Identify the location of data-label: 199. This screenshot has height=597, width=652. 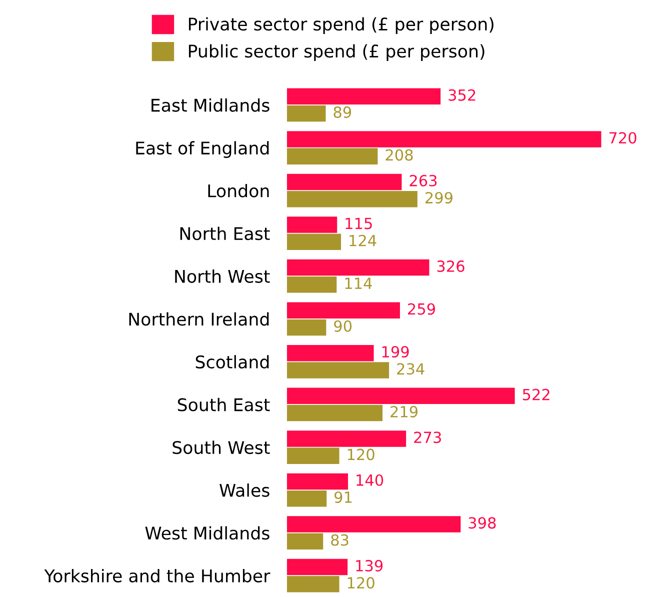
(395, 352).